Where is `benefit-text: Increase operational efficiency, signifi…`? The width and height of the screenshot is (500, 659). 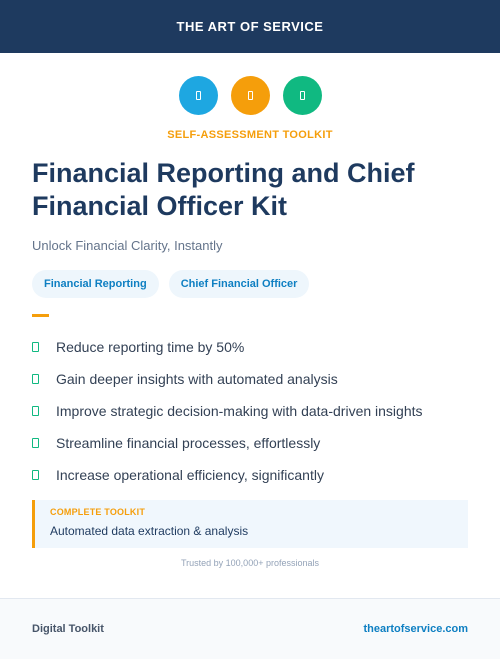
benefit-text: Increase operational efficiency, signifi… is located at coordinates (190, 475).